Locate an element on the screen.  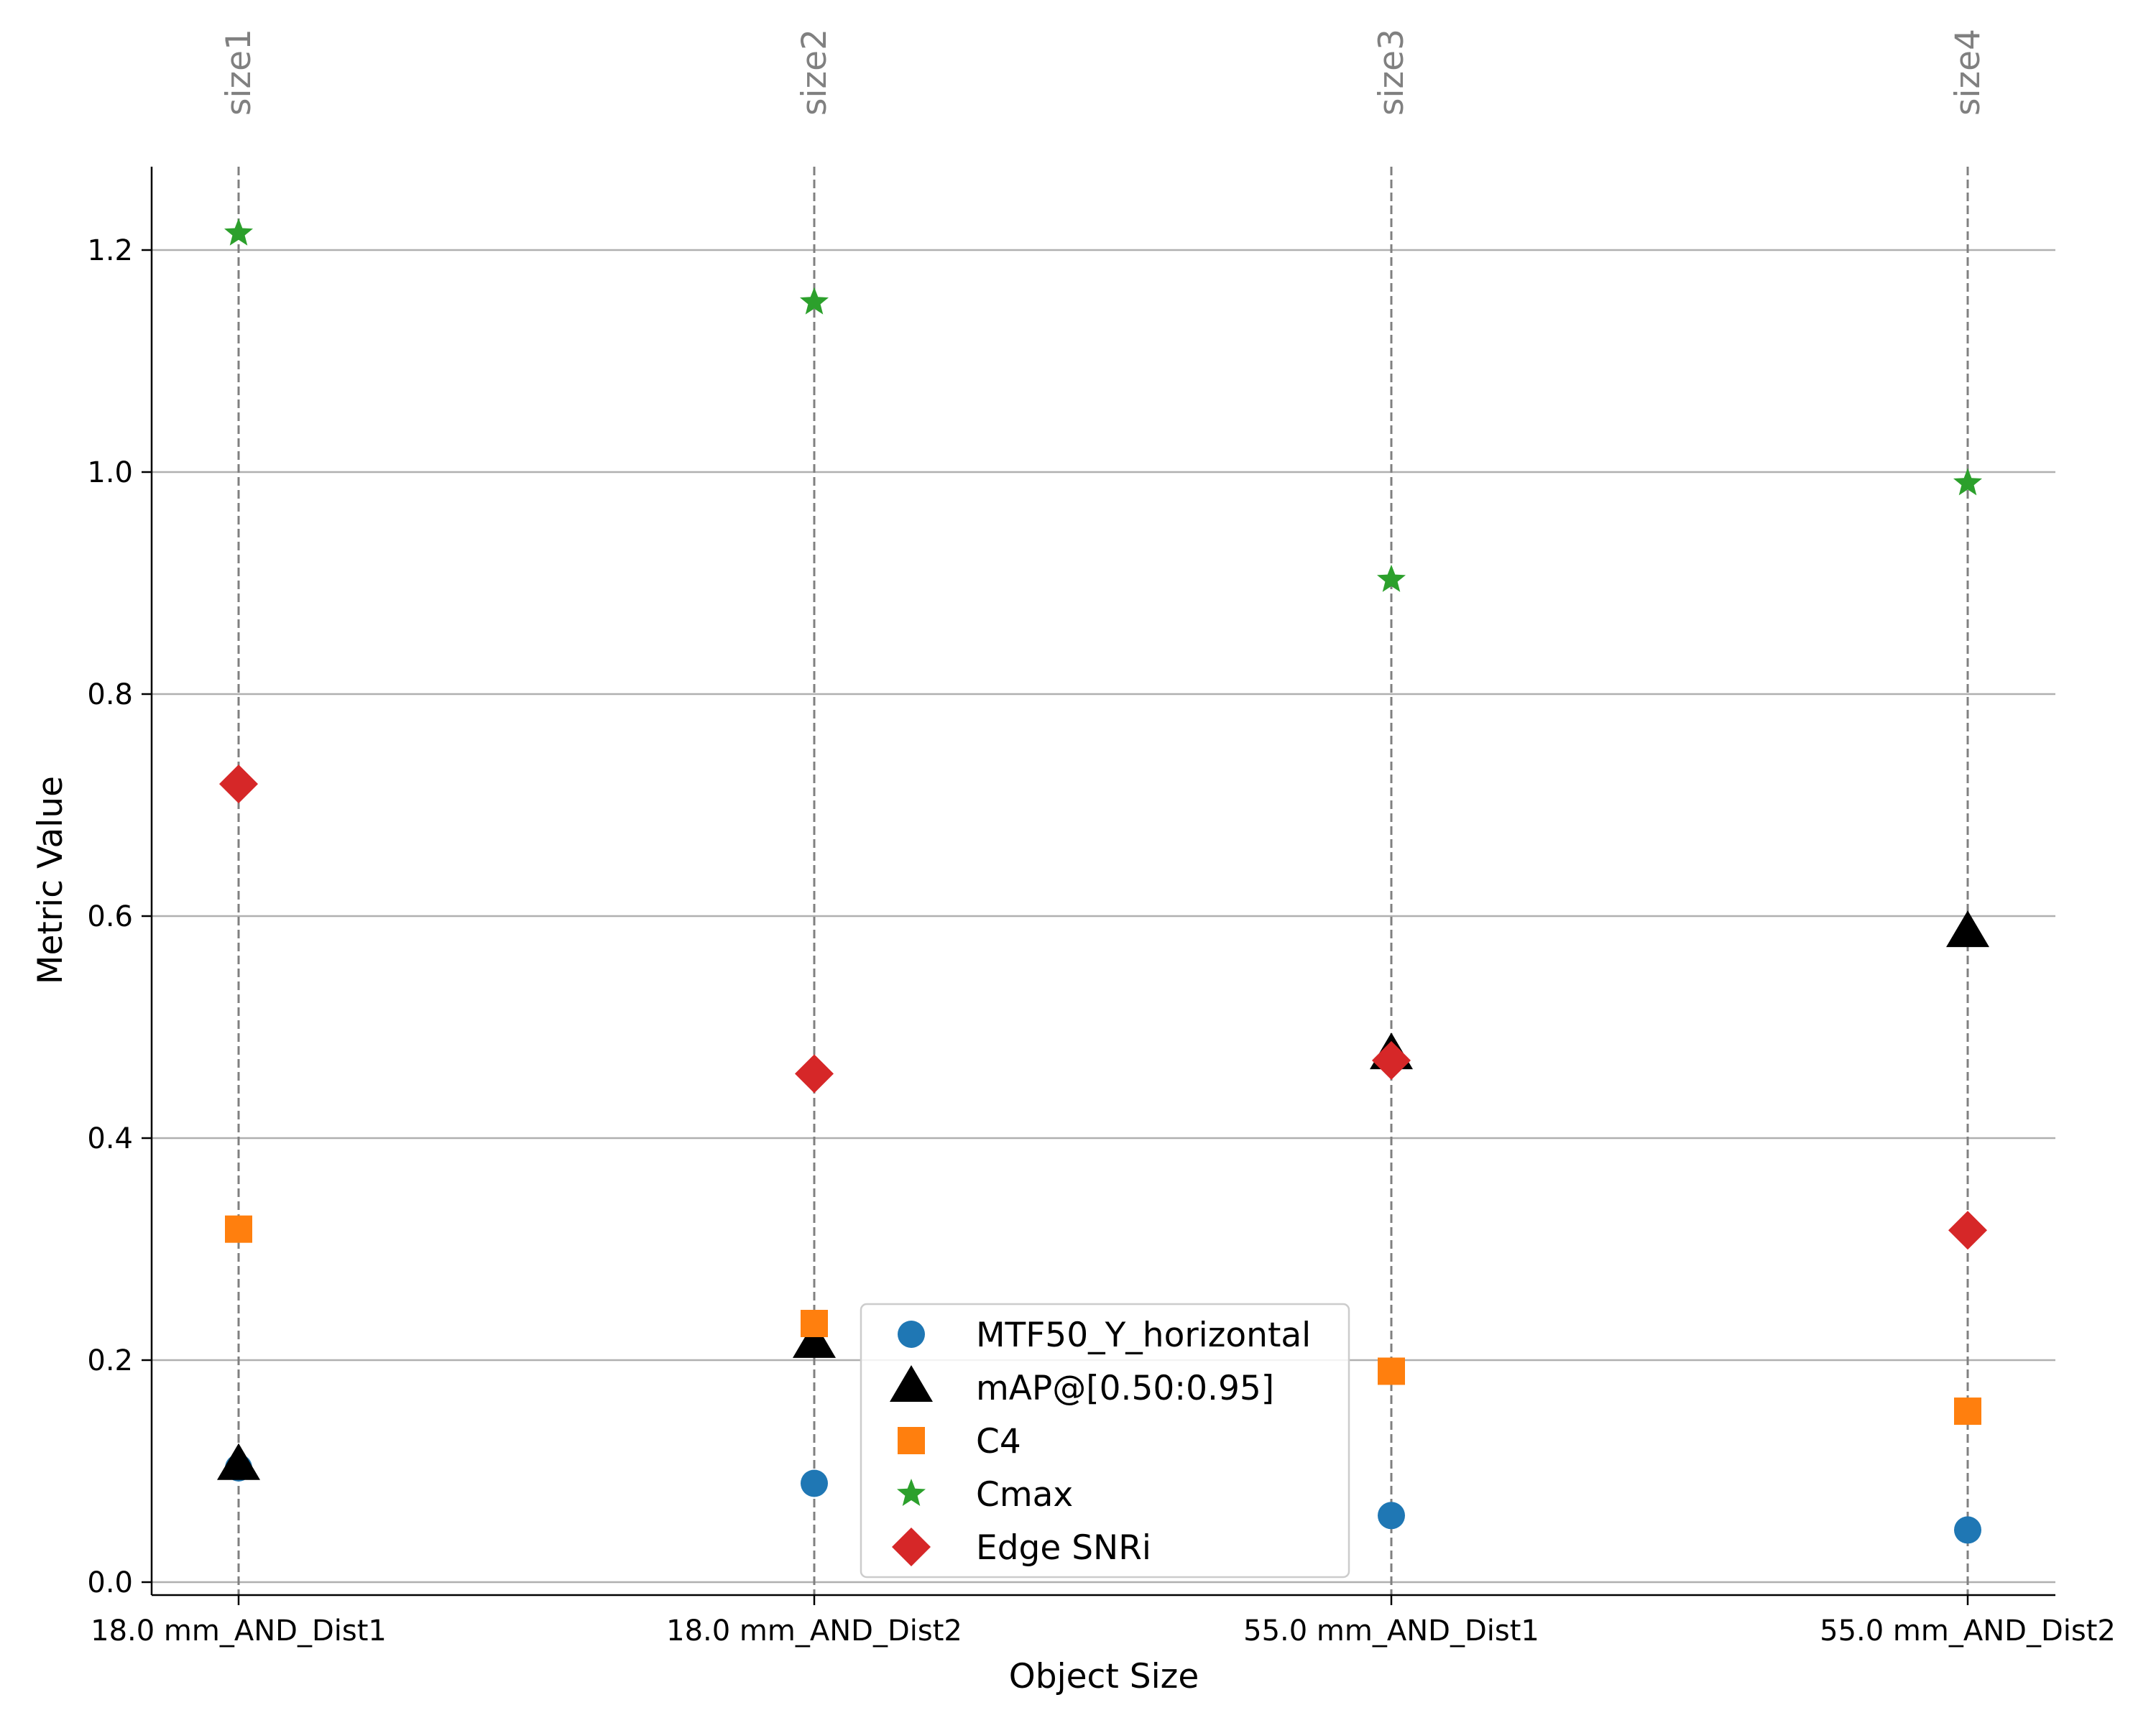
legend-marker-star is located at coordinates (911, 1493).